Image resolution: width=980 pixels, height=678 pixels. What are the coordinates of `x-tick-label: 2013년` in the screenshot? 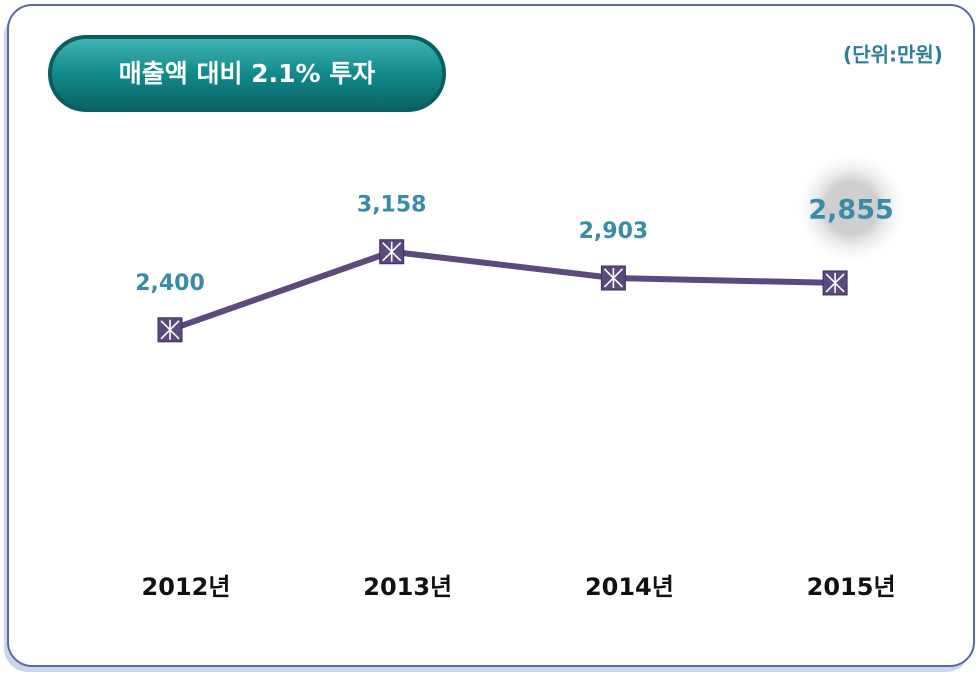 It's located at (407, 587).